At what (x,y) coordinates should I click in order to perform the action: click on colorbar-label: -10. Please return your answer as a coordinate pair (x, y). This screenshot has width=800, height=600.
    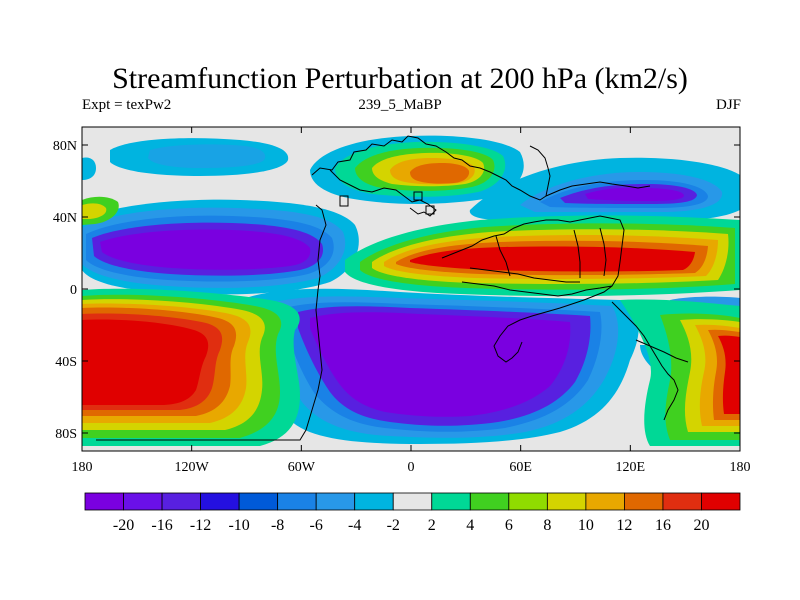
    Looking at the image, I should click on (238, 525).